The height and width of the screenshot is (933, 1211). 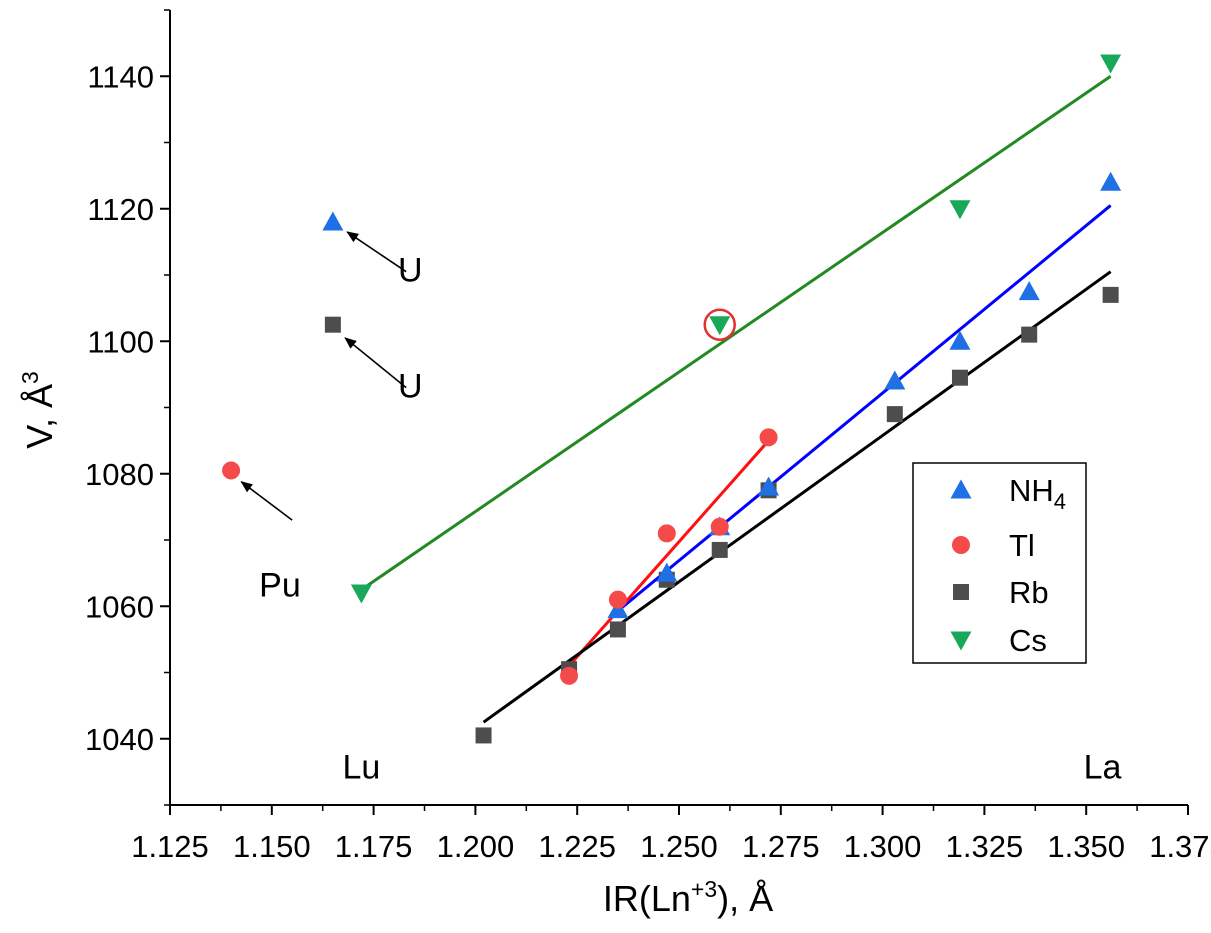 What do you see at coordinates (577, 846) in the screenshot?
I see `x-tick-label-4: 1.225` at bounding box center [577, 846].